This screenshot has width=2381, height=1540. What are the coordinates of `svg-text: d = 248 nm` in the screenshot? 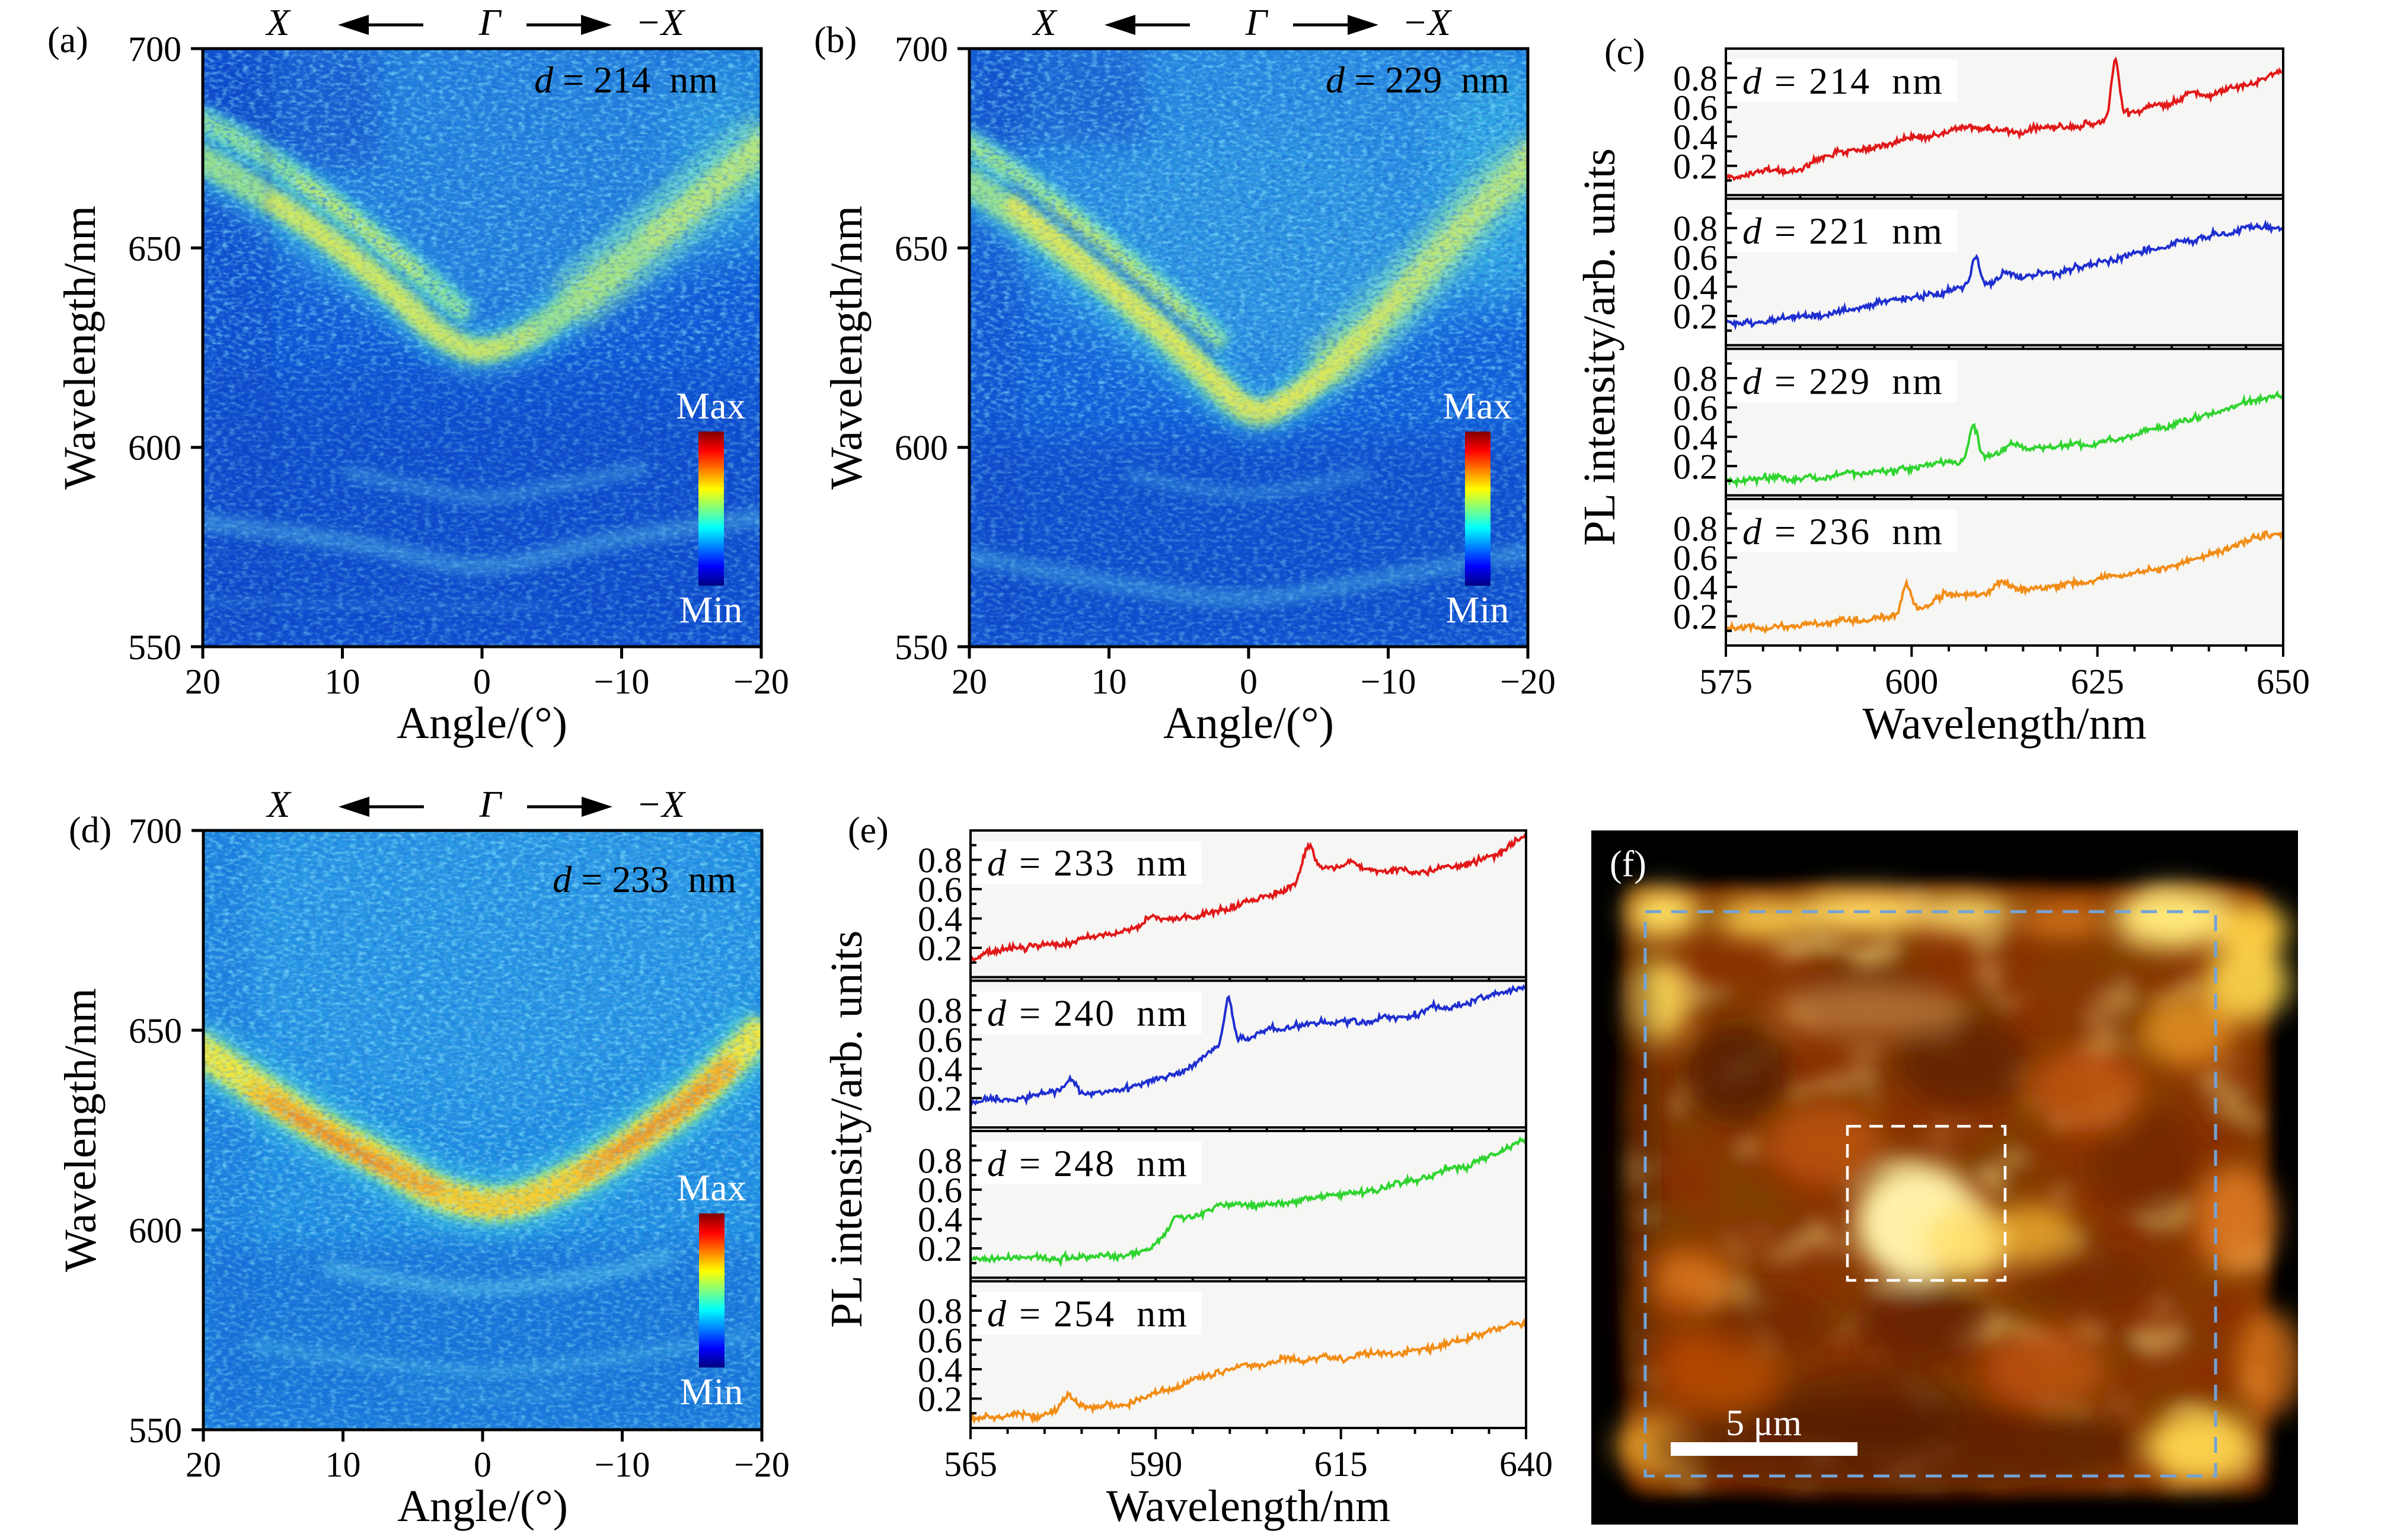 It's located at (1088, 1163).